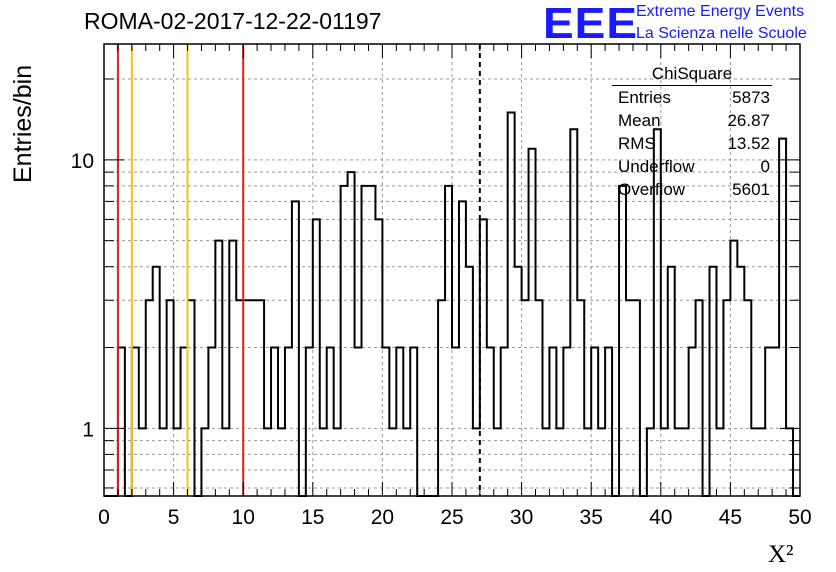 The width and height of the screenshot is (836, 572). What do you see at coordinates (660, 517) in the screenshot?
I see `x-tick-label: 40` at bounding box center [660, 517].